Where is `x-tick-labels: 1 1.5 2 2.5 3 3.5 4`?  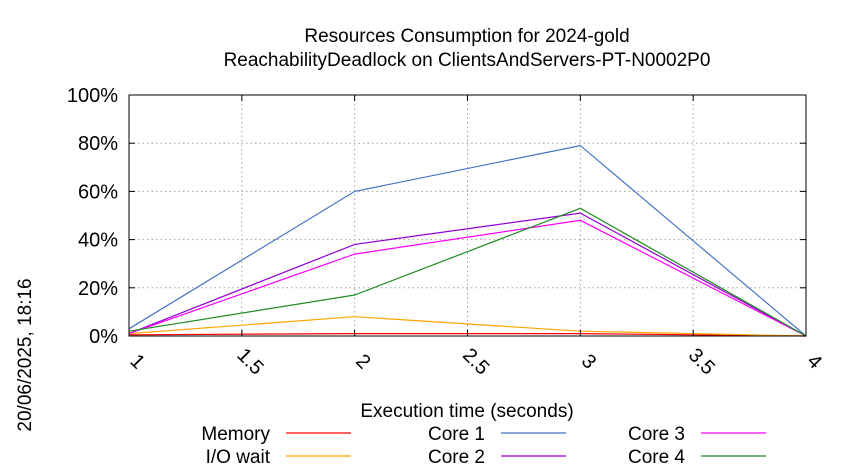 x-tick-labels: 1 1.5 2 2.5 3 3.5 4 is located at coordinates (476, 361).